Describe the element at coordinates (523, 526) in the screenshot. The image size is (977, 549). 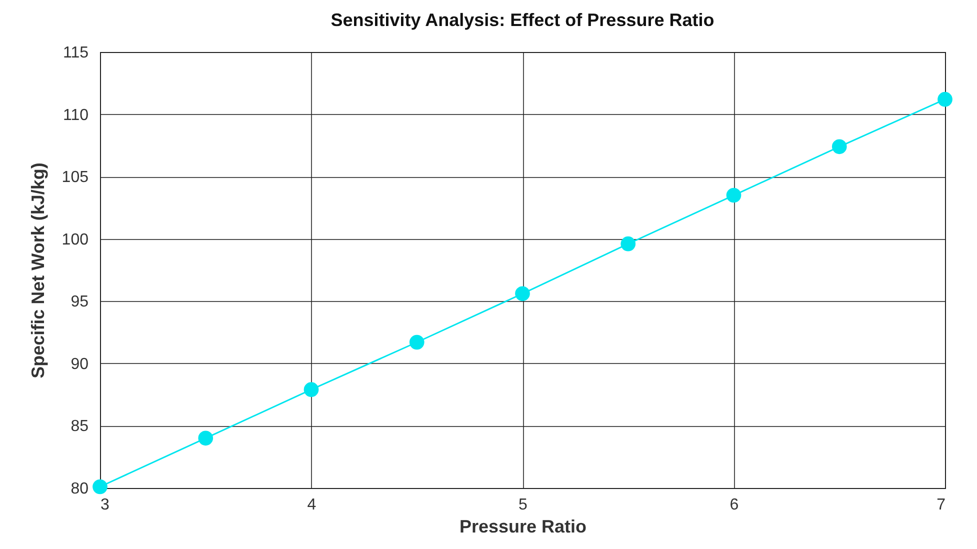
I see `x-axis-title: Pressure Ratio` at that location.